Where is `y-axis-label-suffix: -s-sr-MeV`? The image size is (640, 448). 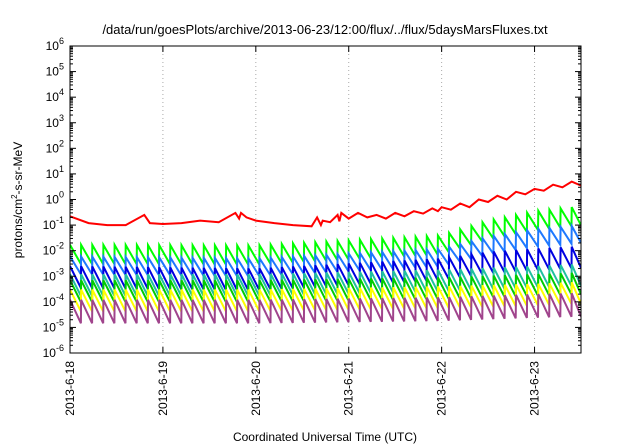 y-axis-label-suffix: -s-sr-MeV is located at coordinates (18, 168).